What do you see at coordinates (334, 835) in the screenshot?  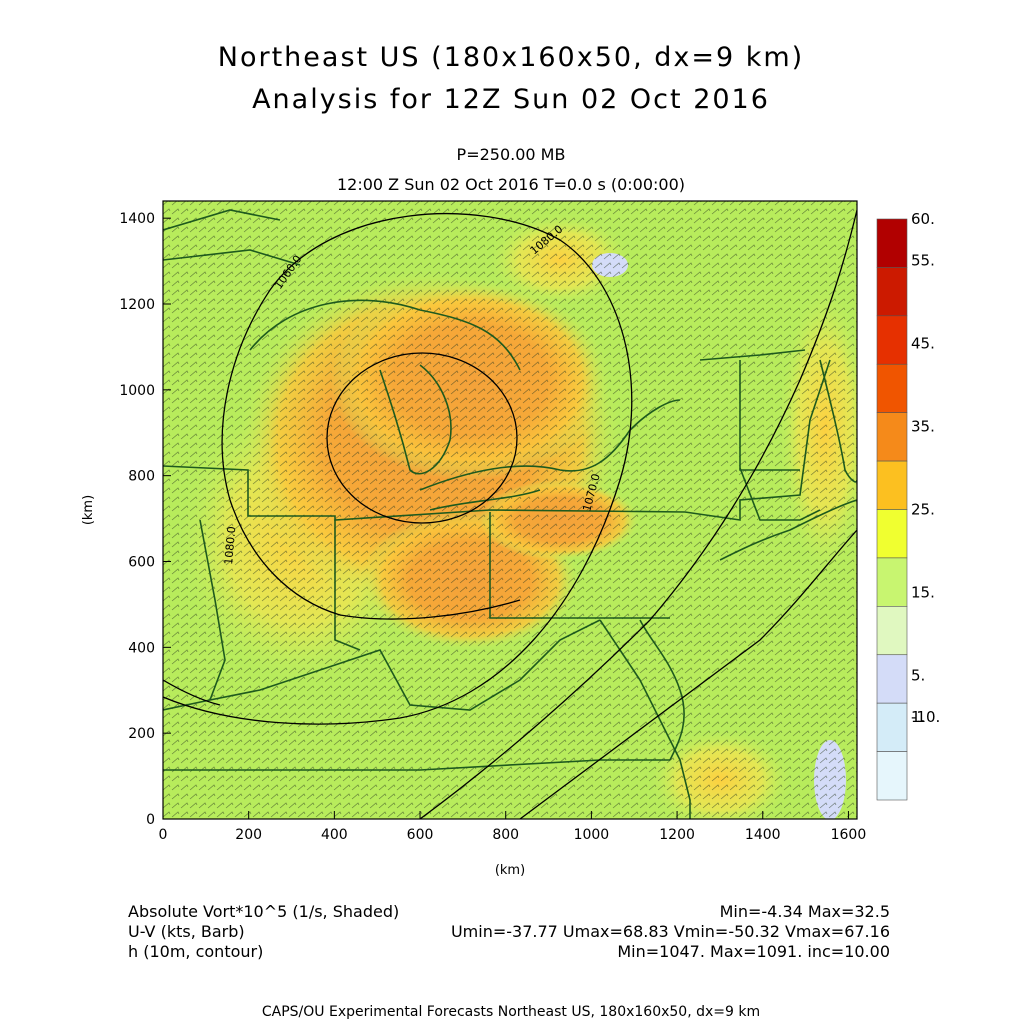 I see `x-tick-label: 400` at bounding box center [334, 835].